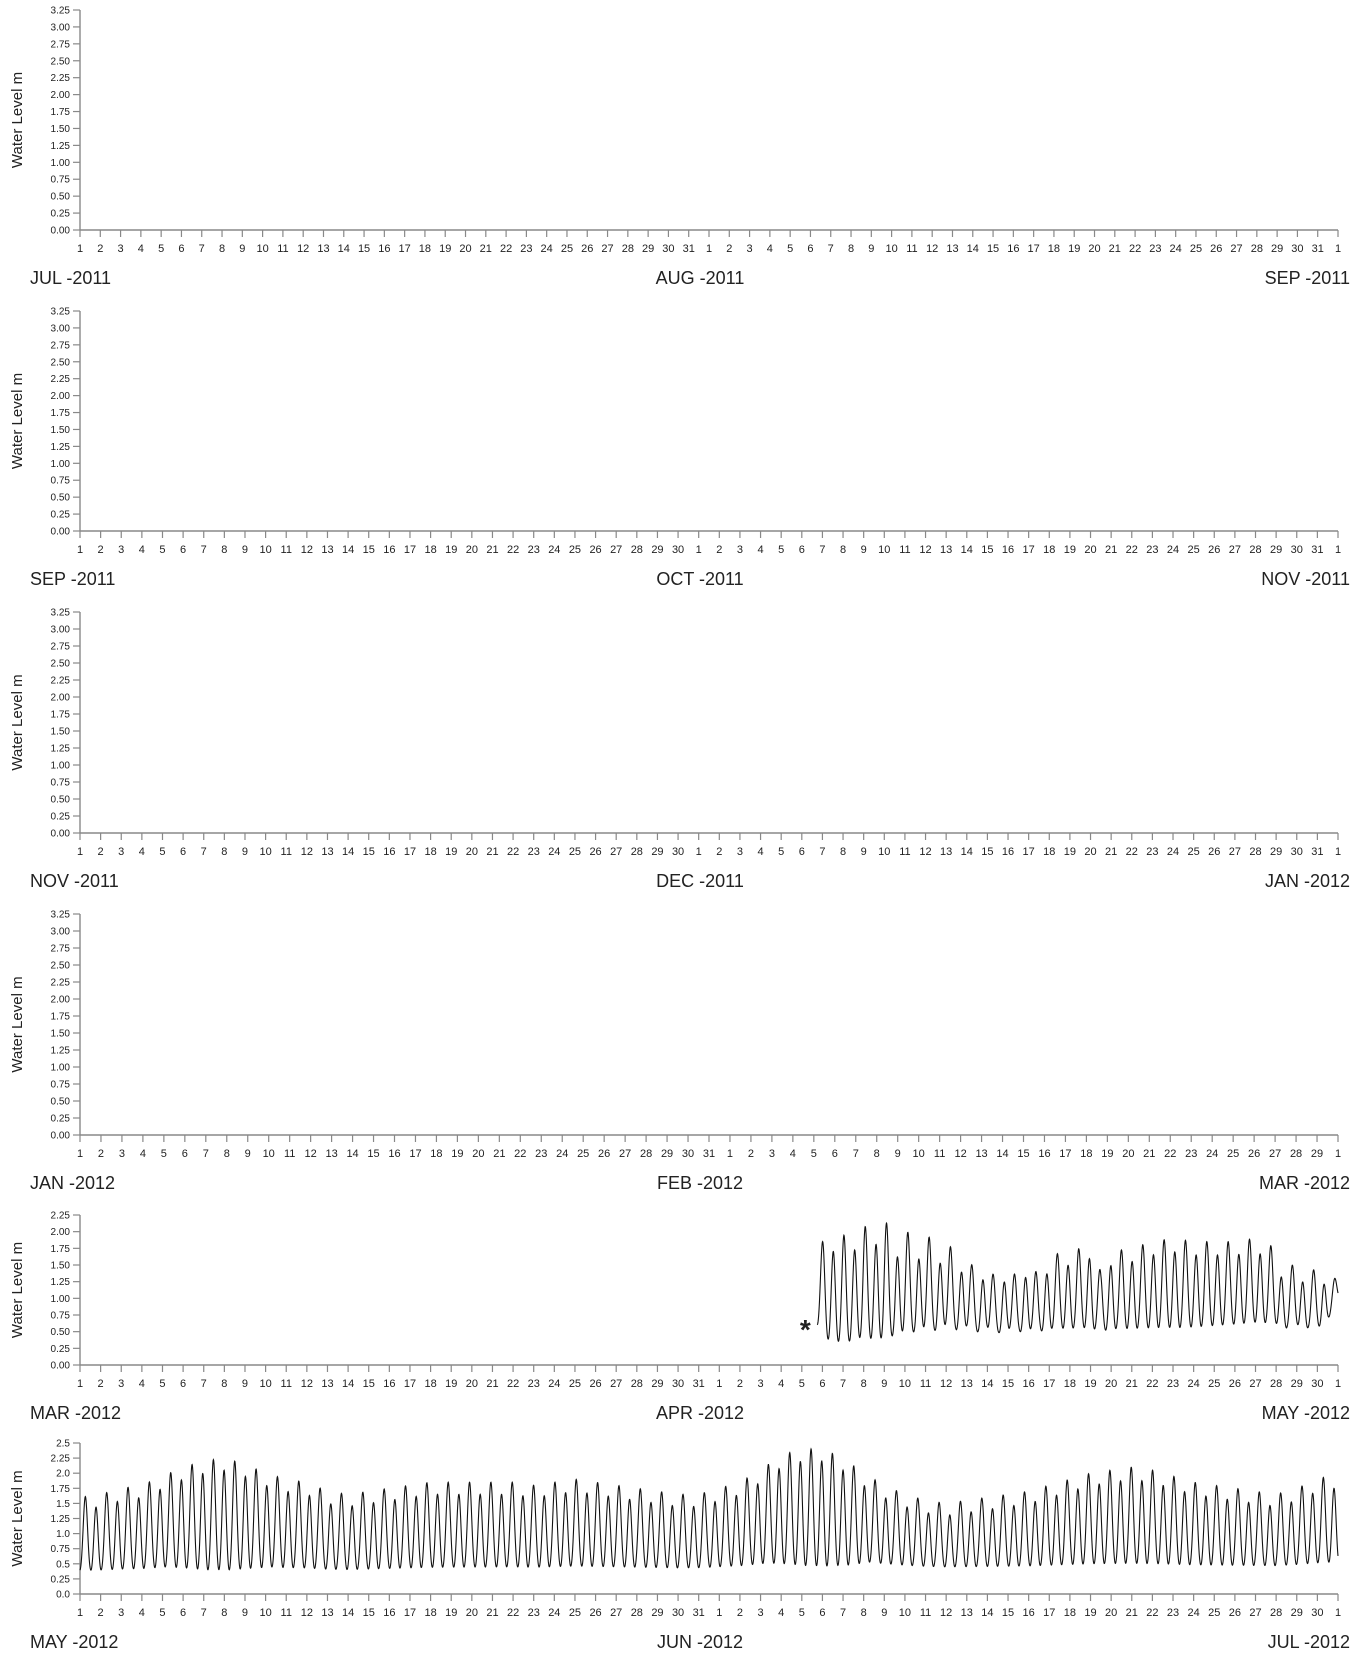 This screenshot has height=1678, width=1361. I want to click on y-tick-label: 3.25, so click(61, 312).